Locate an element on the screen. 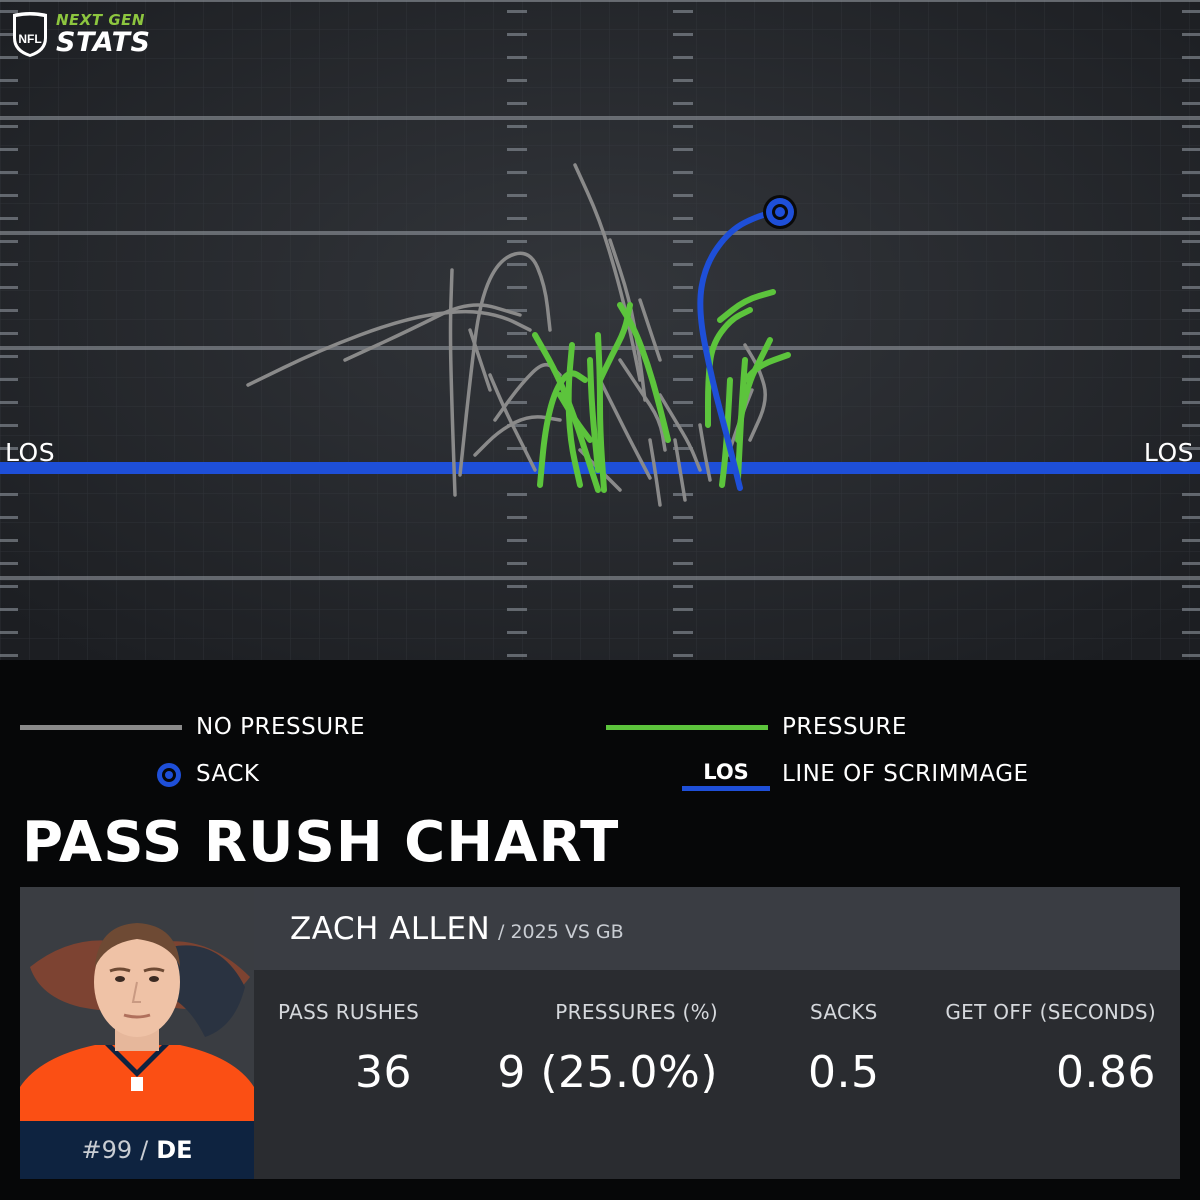  stat-value-pass-rushes: 36 is located at coordinates (383, 1072).